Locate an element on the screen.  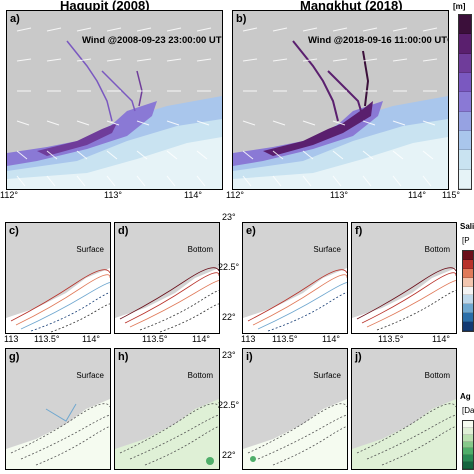
x-tick-a-2: 113° is located at coordinates (113, 195).